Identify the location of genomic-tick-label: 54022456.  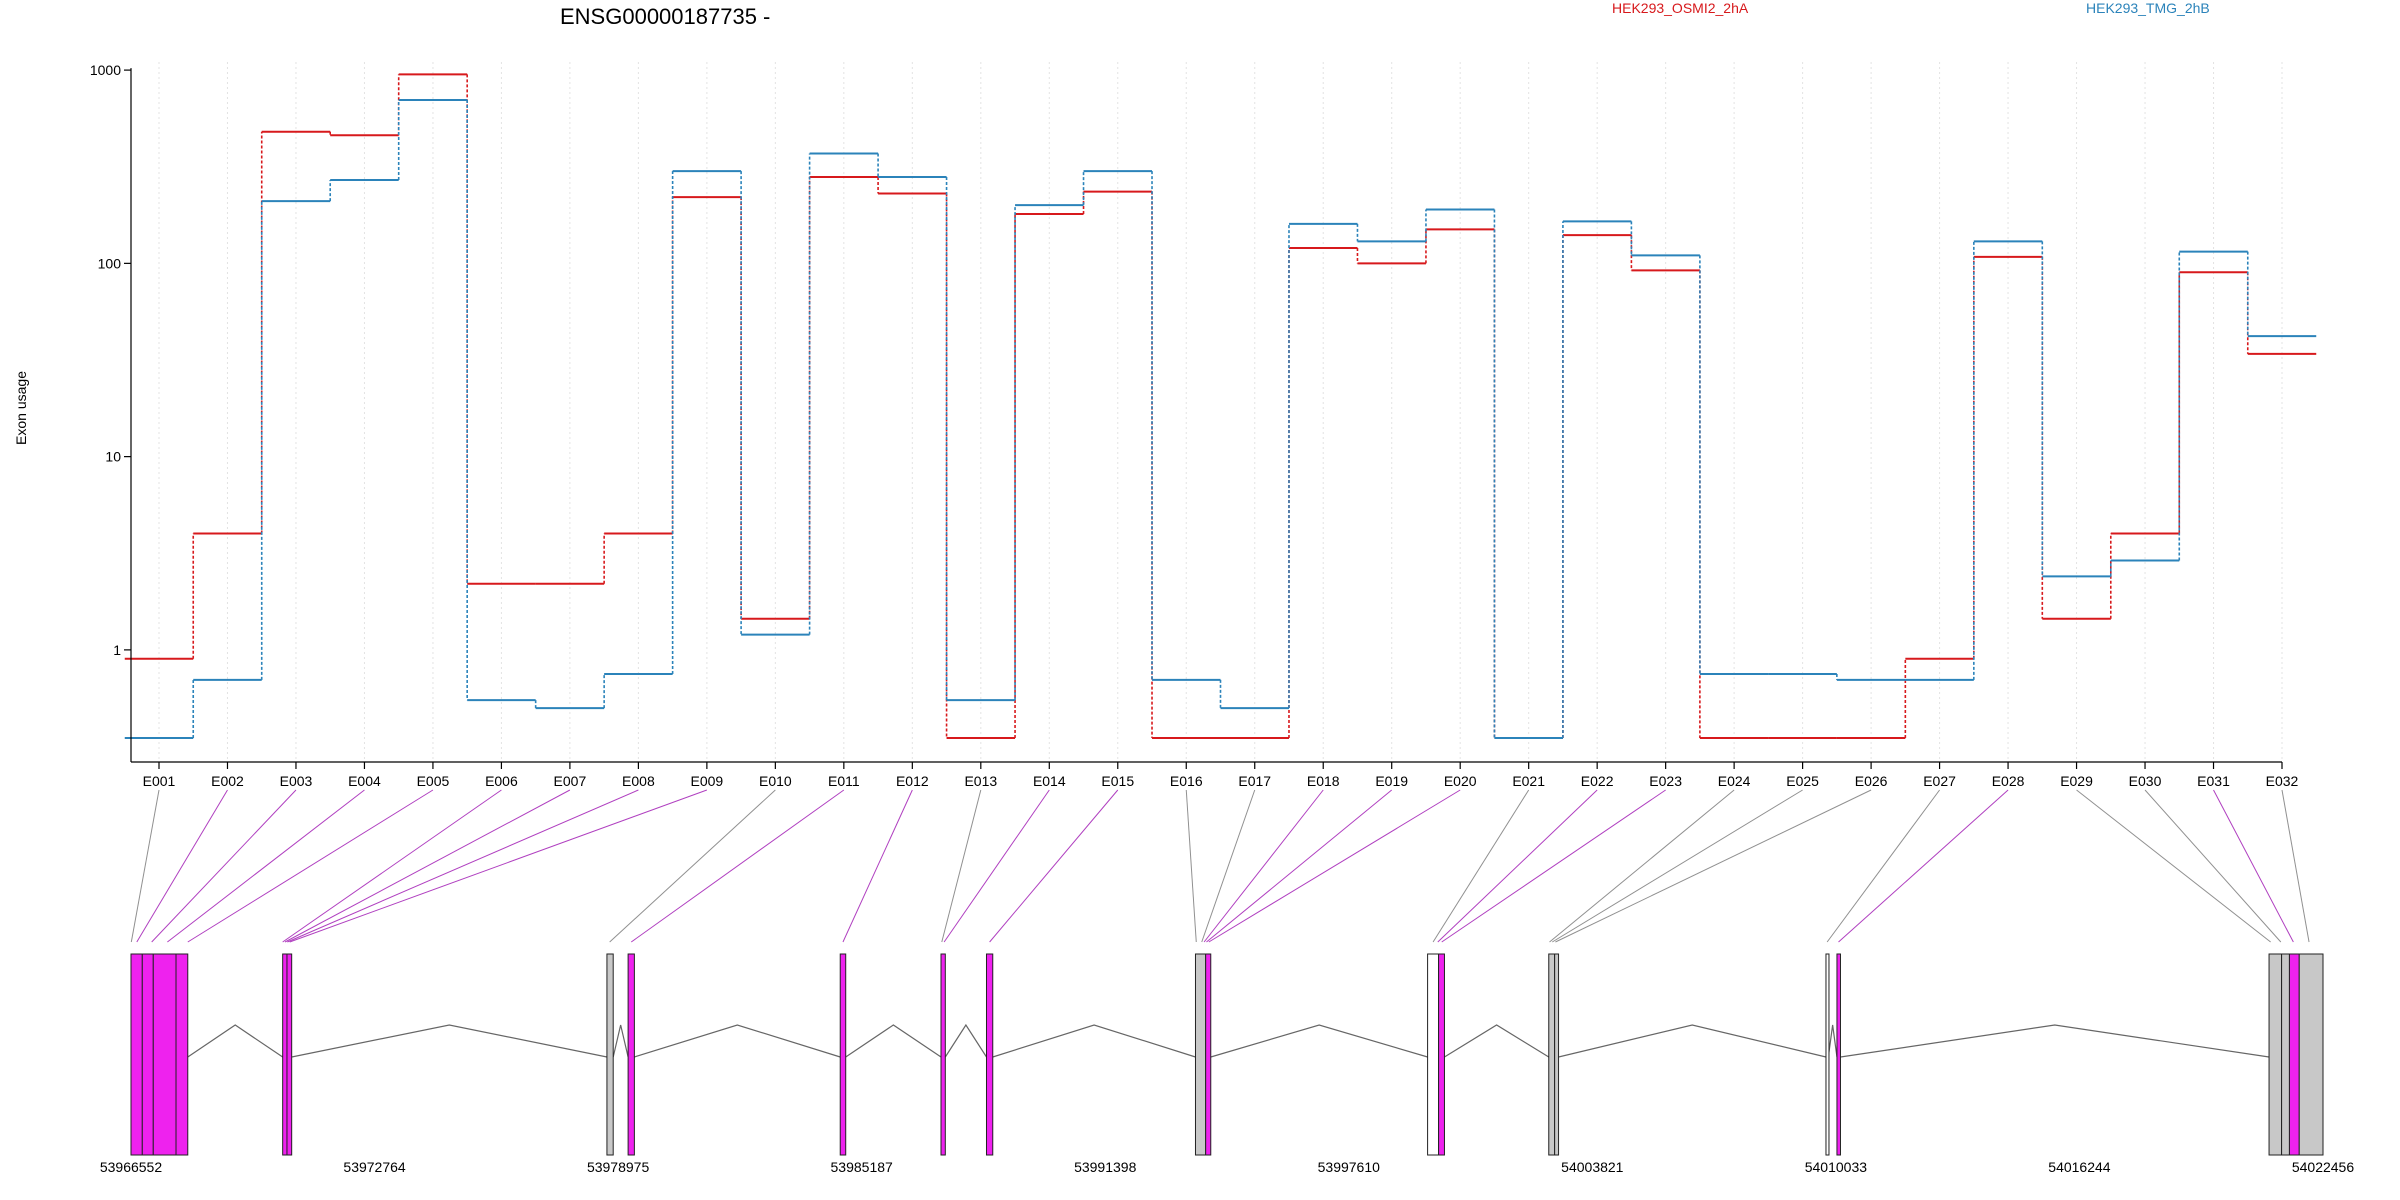
(2323, 1167).